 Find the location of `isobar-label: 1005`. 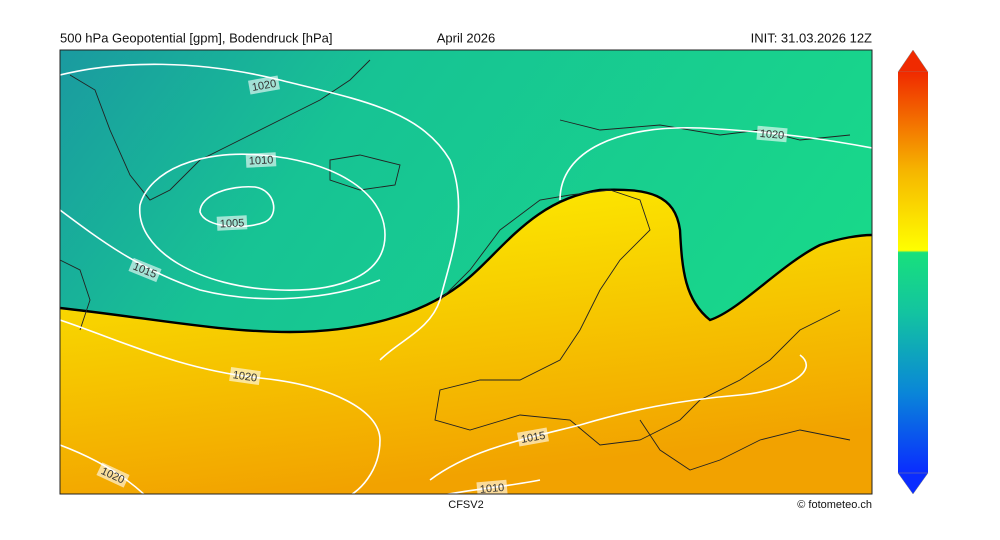

isobar-label: 1005 is located at coordinates (232, 223).